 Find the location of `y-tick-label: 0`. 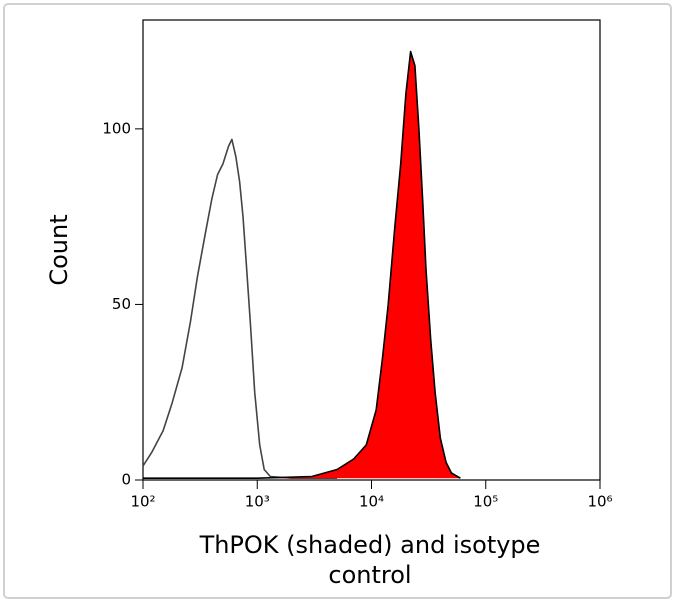

y-tick-label: 0 is located at coordinates (126, 480).